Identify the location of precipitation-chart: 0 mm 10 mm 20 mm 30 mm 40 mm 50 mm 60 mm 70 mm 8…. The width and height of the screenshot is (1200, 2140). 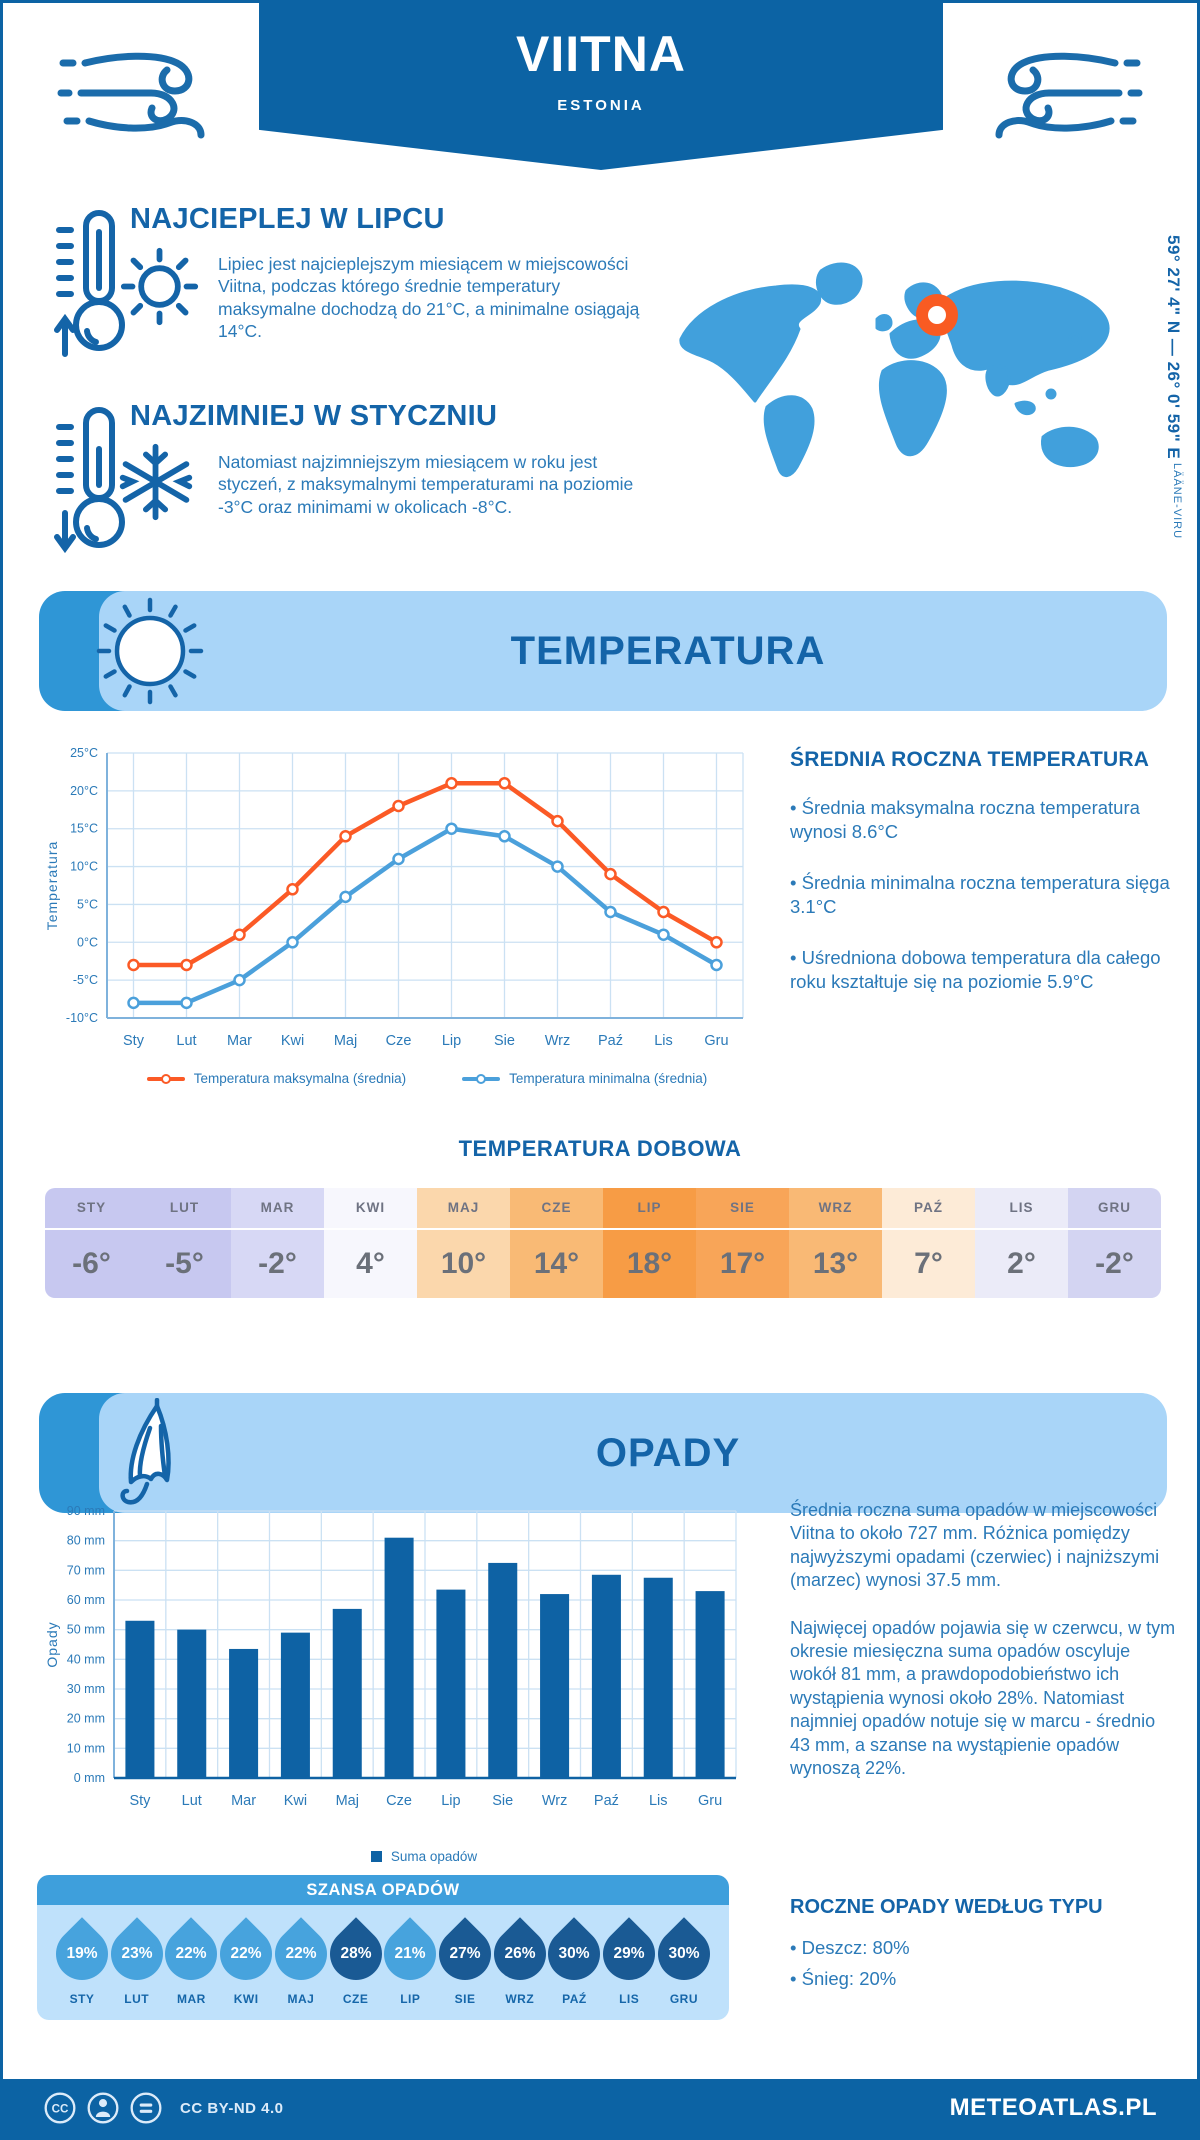
(390, 1656).